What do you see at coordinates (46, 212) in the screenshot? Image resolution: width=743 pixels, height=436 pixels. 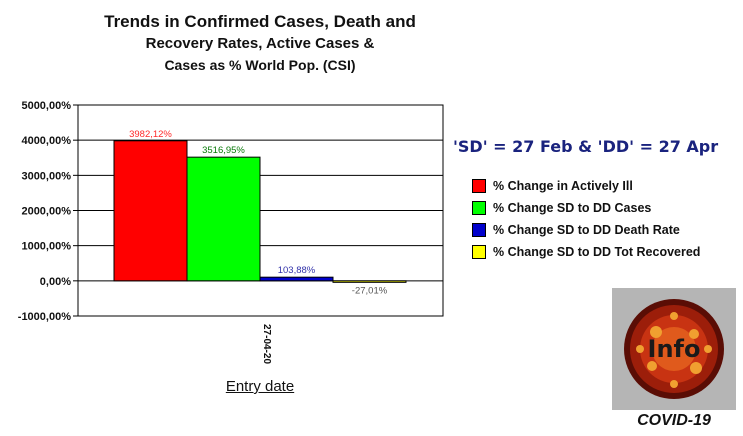 I see `y-tick-label: 2000,00%` at bounding box center [46, 212].